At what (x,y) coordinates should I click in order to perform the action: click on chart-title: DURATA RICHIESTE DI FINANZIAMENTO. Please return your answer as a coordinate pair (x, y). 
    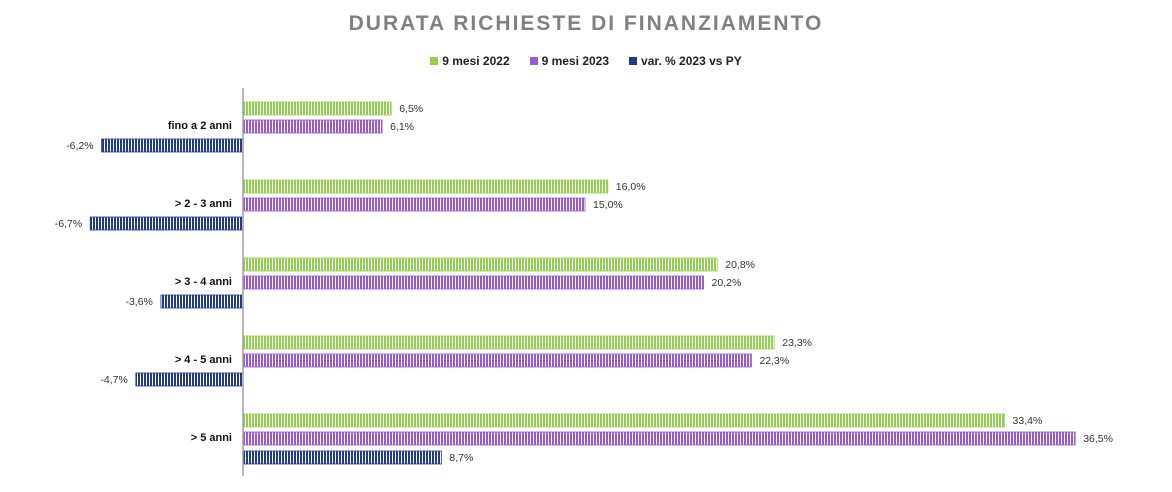
    Looking at the image, I should click on (586, 23).